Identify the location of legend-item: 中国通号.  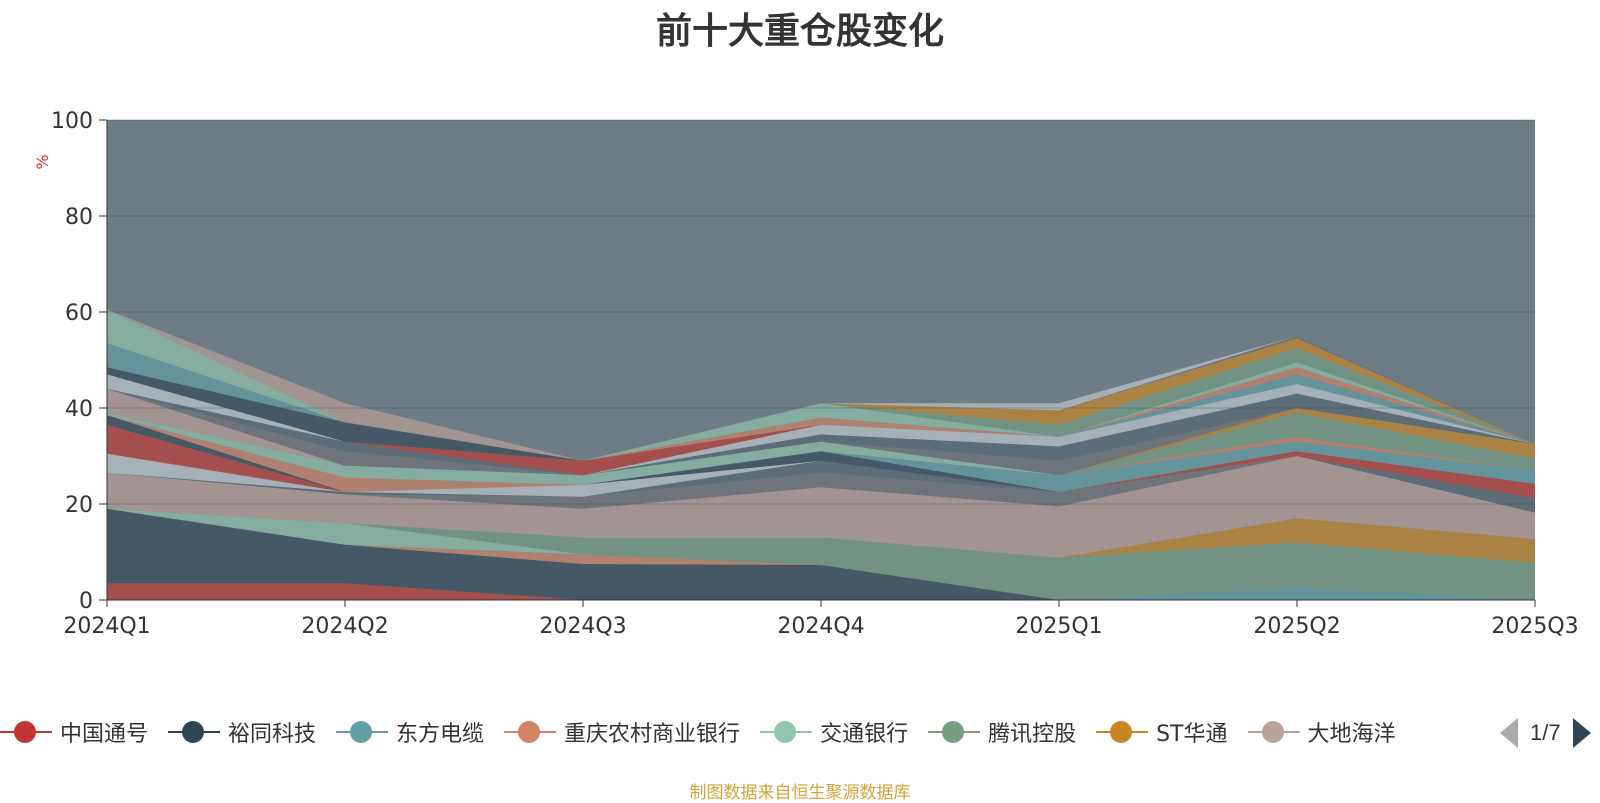
(74, 732).